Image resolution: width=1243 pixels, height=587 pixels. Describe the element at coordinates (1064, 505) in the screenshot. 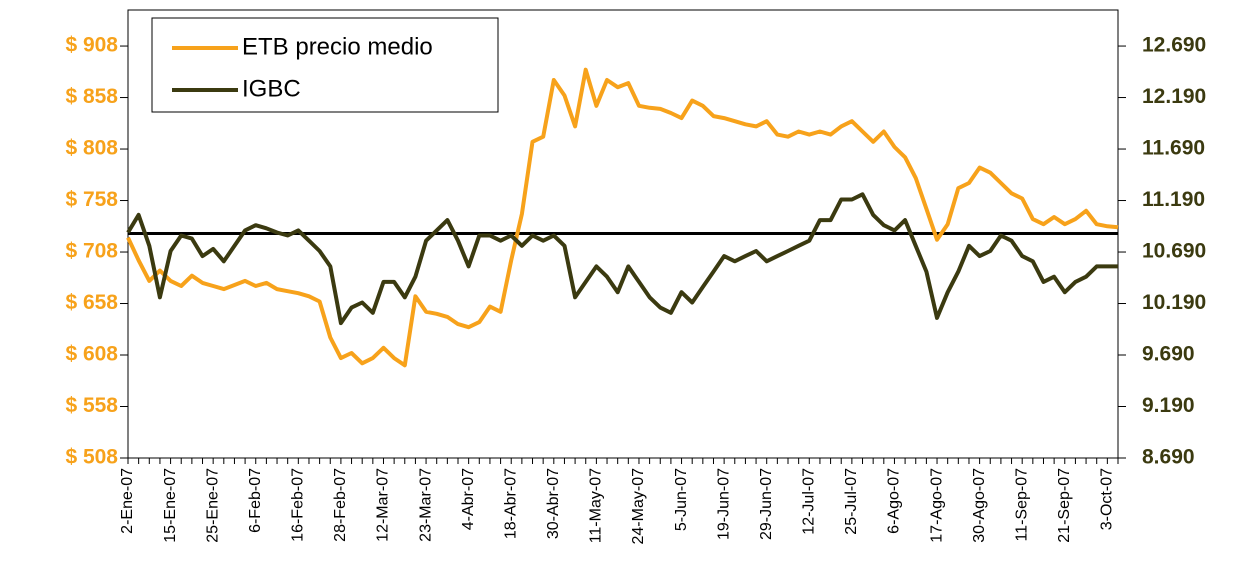

I see `x-tick-label: 21-Sep-07` at that location.